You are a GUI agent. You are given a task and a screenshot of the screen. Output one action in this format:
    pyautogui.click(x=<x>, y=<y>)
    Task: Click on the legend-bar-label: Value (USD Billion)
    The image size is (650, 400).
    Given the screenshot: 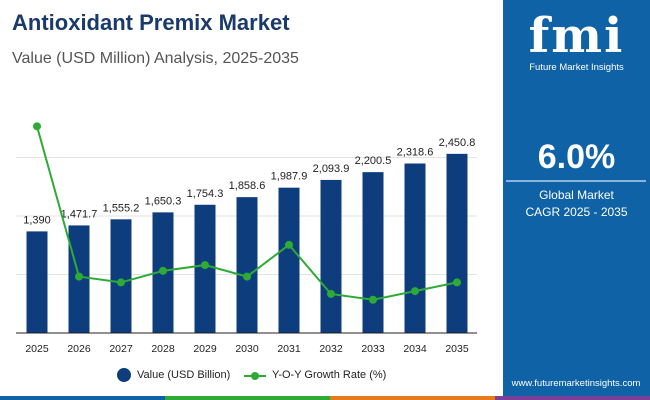 What is the action you would take?
    pyautogui.click(x=184, y=375)
    